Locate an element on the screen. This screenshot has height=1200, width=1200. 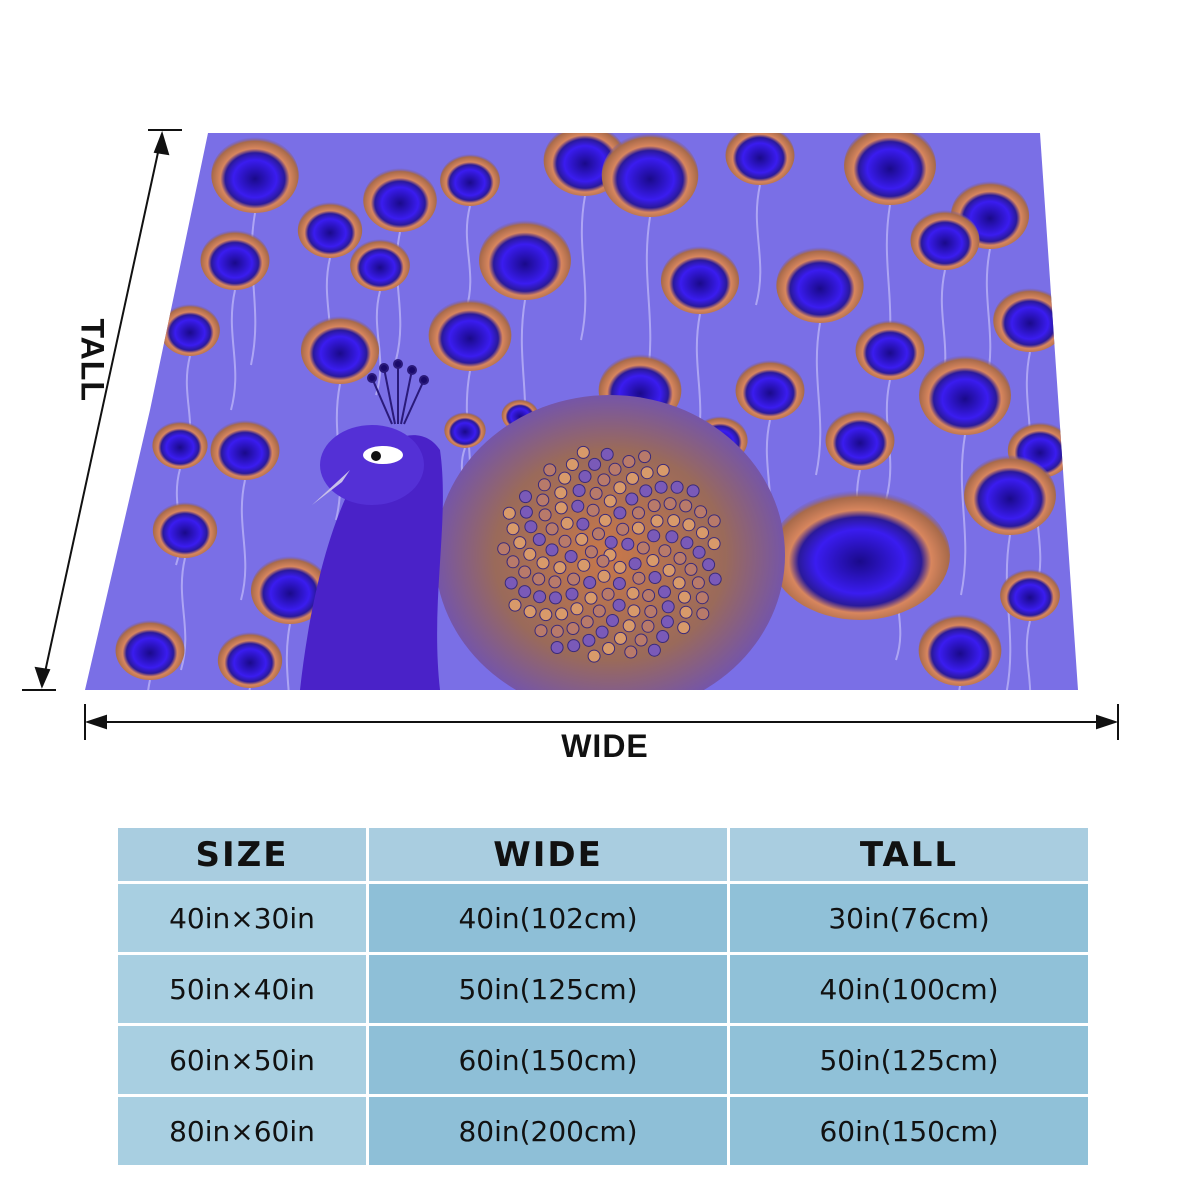
tall-dimension-label: TALL is located at coordinates (92, 360).